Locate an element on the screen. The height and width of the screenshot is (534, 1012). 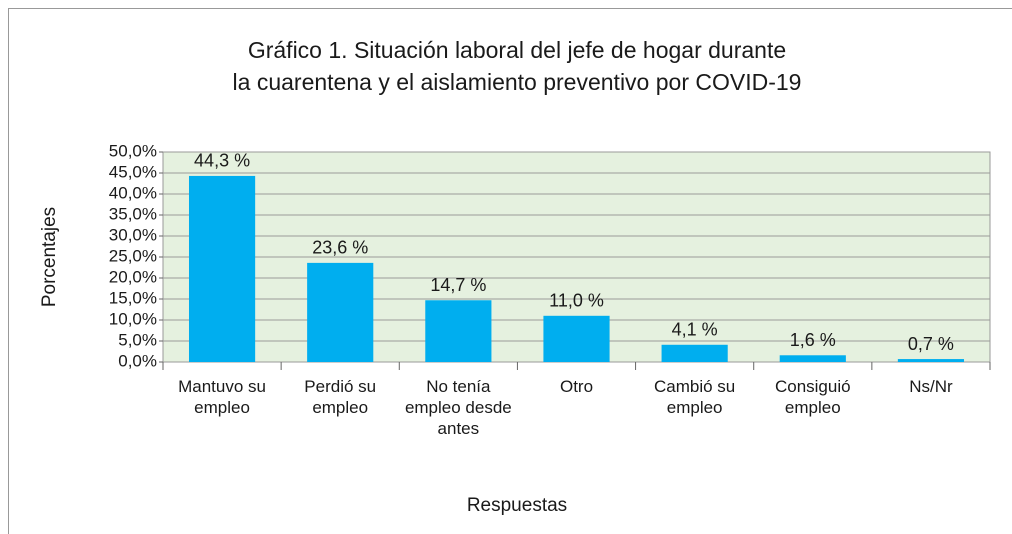
value-label: 44,3 % is located at coordinates (222, 161).